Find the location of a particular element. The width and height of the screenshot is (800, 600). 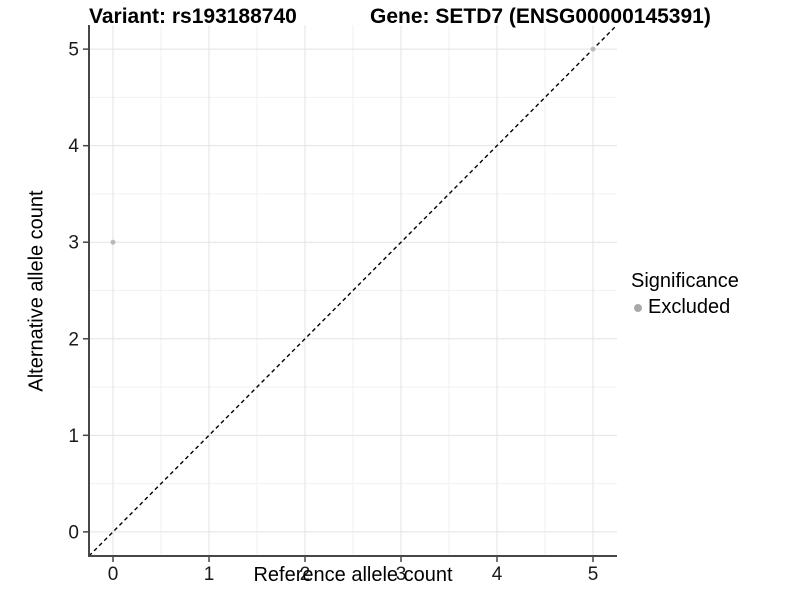

y-axis-title: Alternative allele count is located at coordinates (36, 291).